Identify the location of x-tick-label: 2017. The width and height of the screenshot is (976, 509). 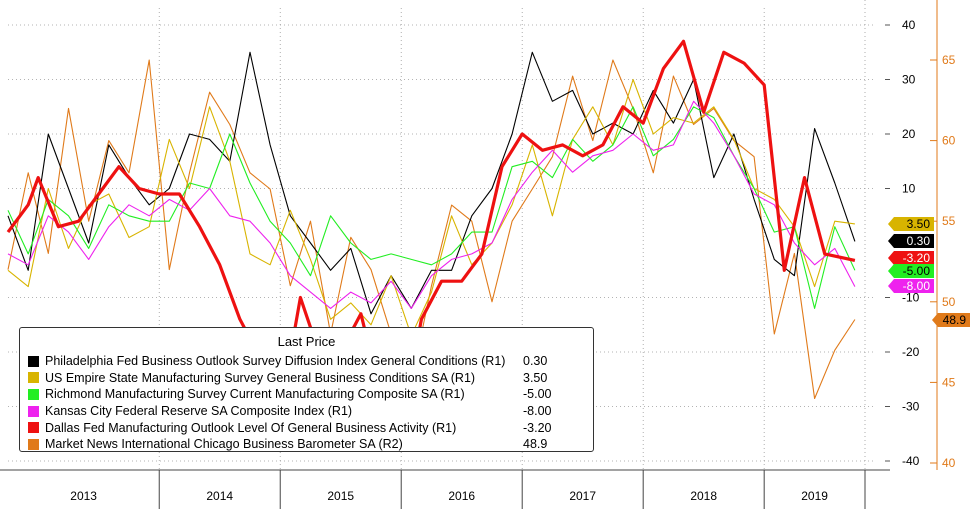
(582, 496).